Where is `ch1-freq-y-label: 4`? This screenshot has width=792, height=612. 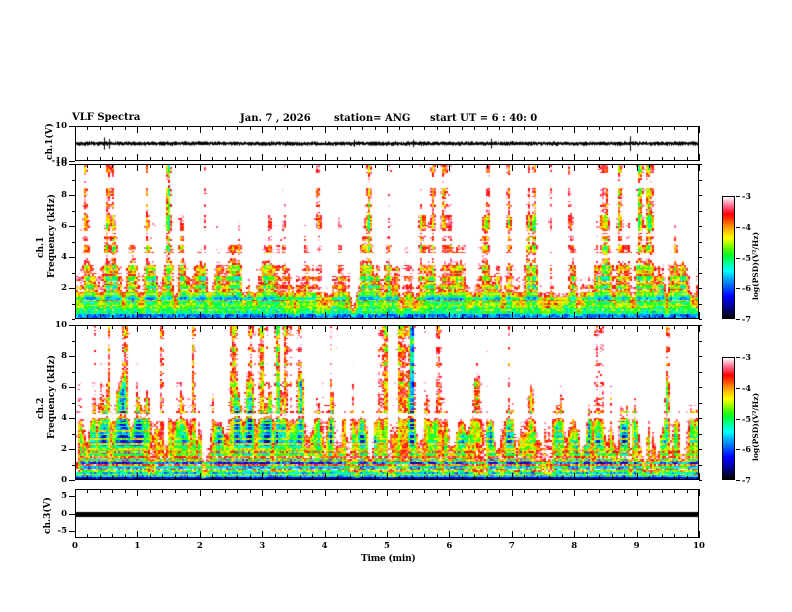 ch1-freq-y-label: 4 is located at coordinates (64, 257).